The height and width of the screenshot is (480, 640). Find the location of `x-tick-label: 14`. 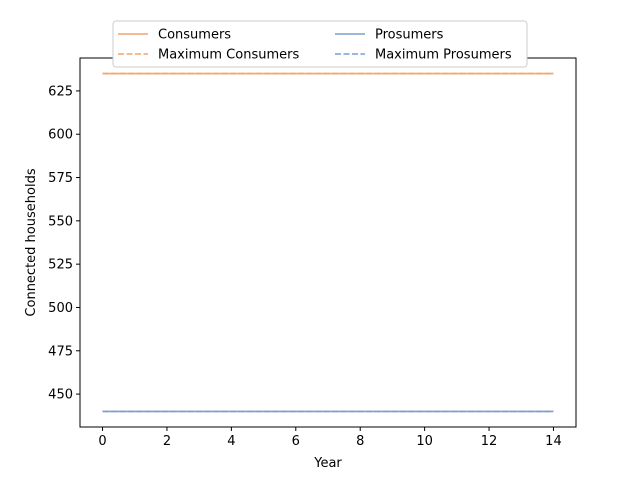

x-tick-label: 14 is located at coordinates (553, 441).